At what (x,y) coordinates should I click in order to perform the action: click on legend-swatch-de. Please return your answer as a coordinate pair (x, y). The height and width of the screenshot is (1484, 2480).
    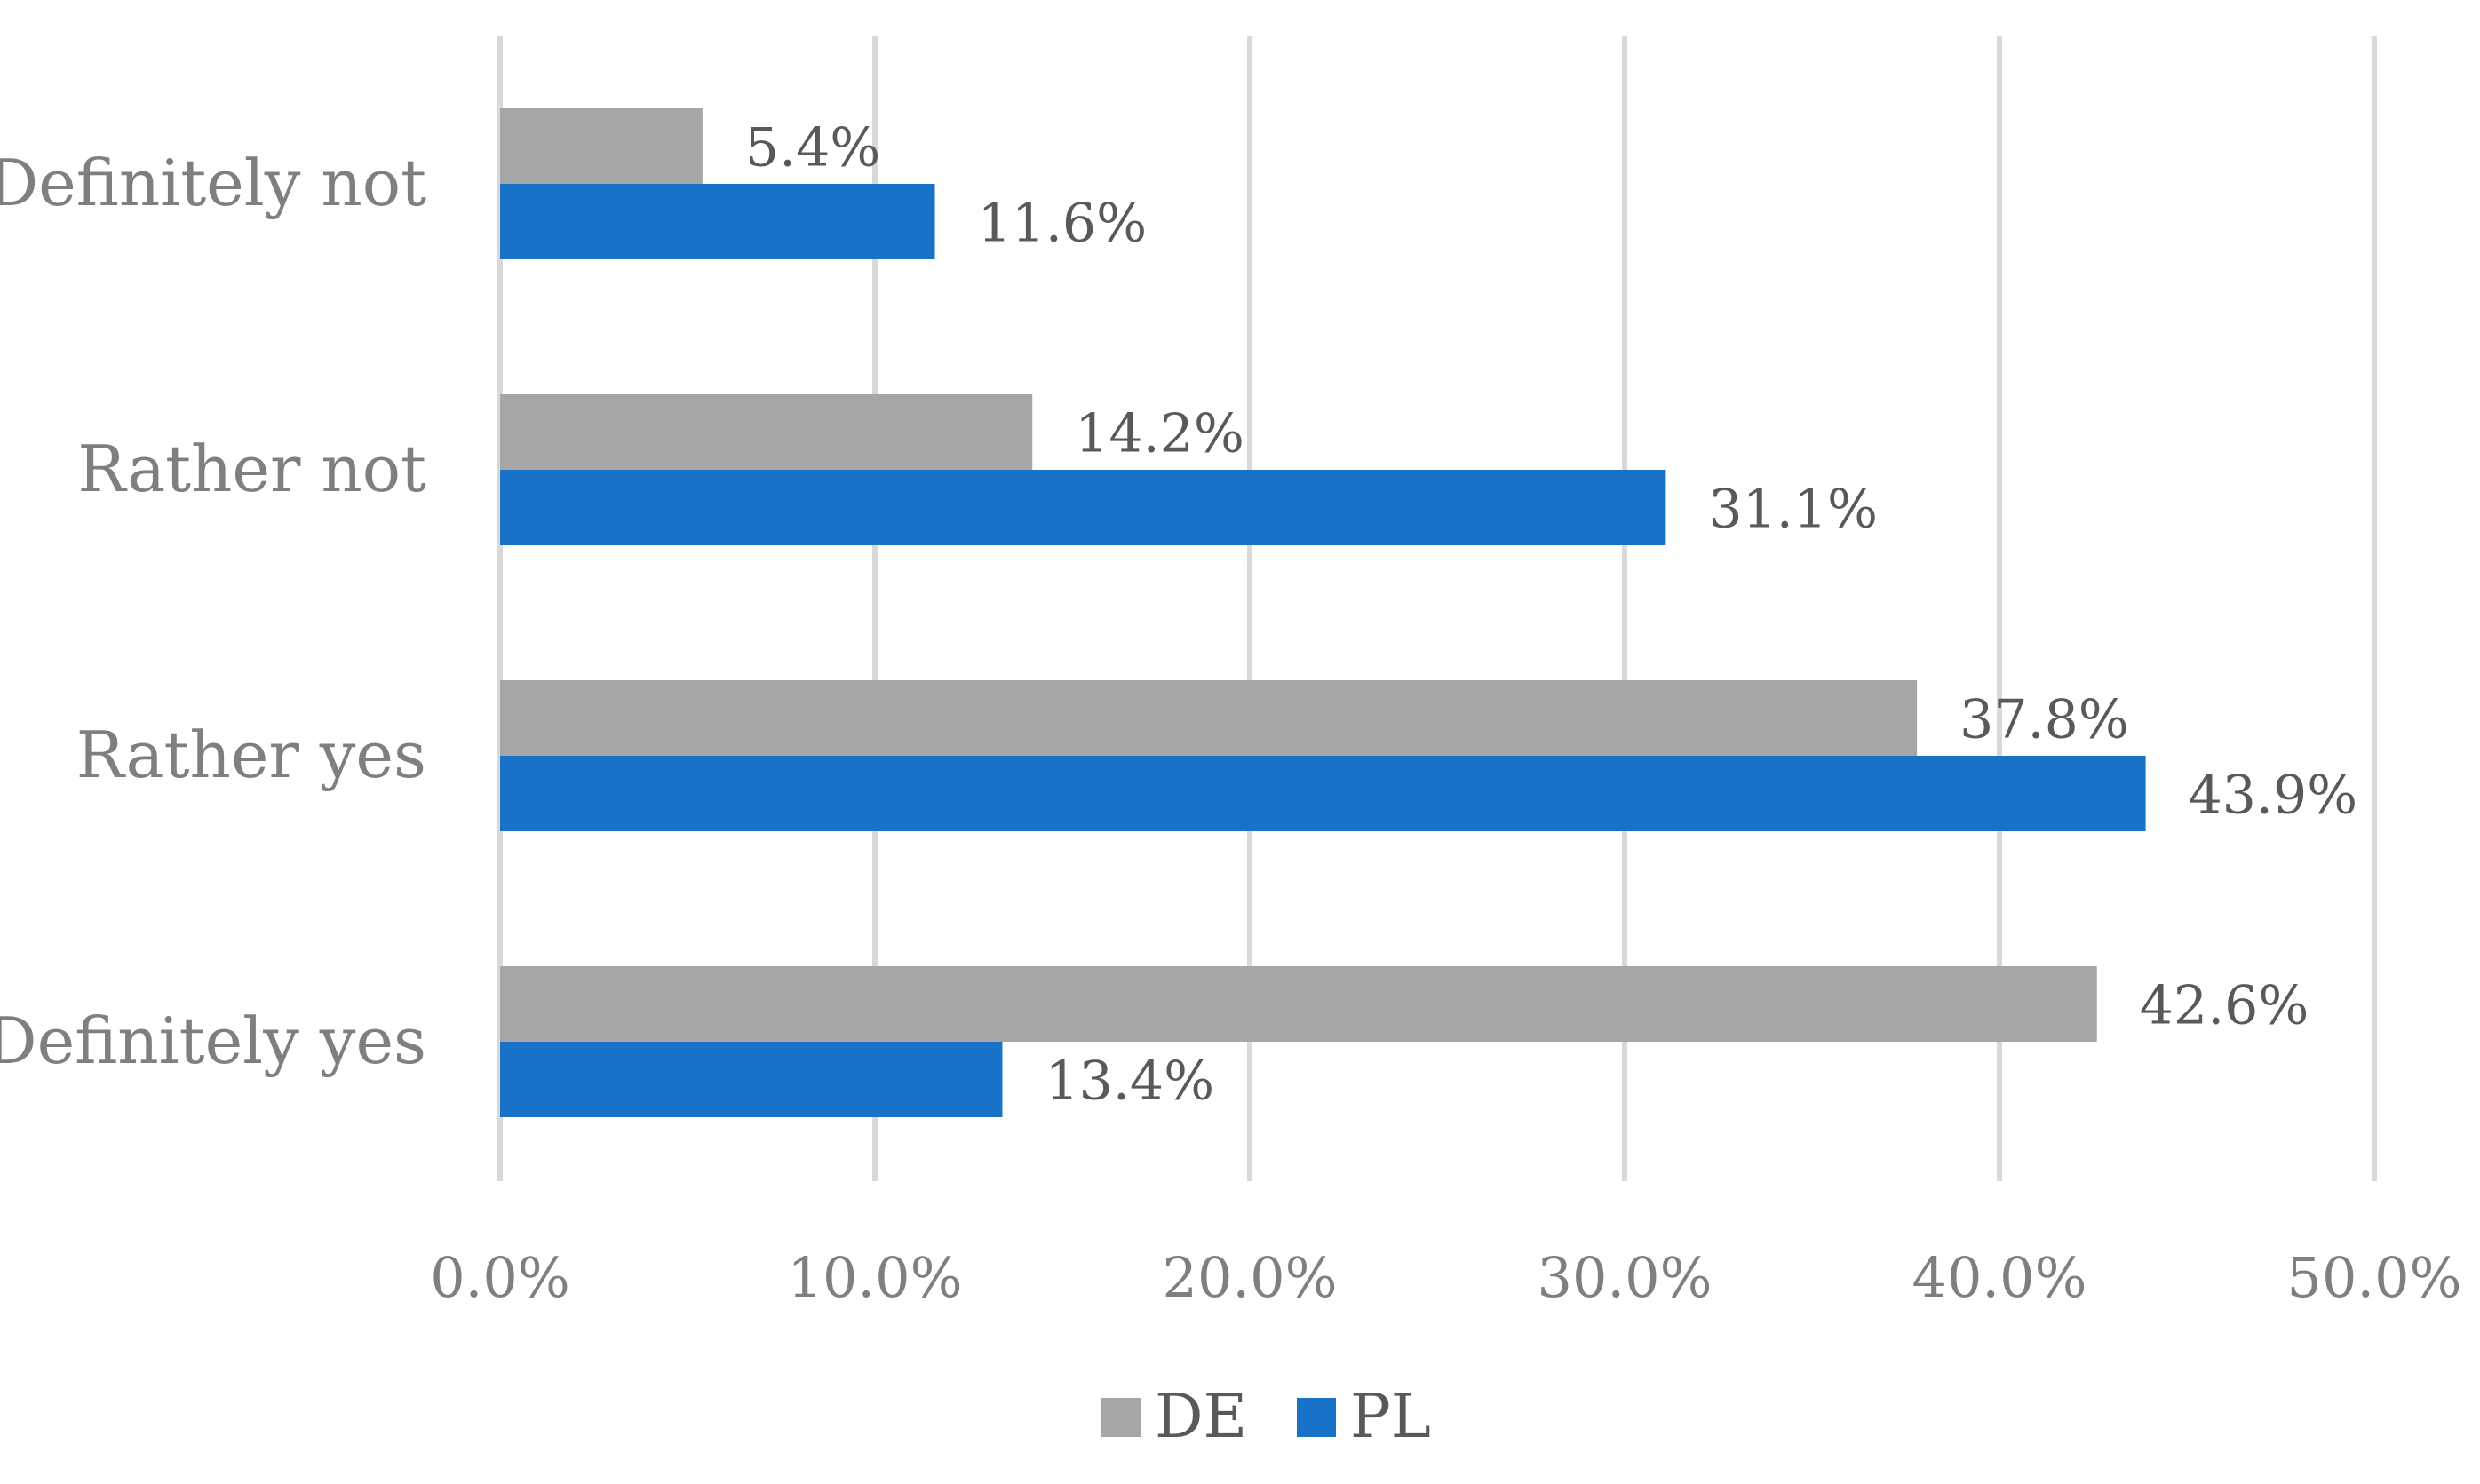
    Looking at the image, I should click on (1121, 1418).